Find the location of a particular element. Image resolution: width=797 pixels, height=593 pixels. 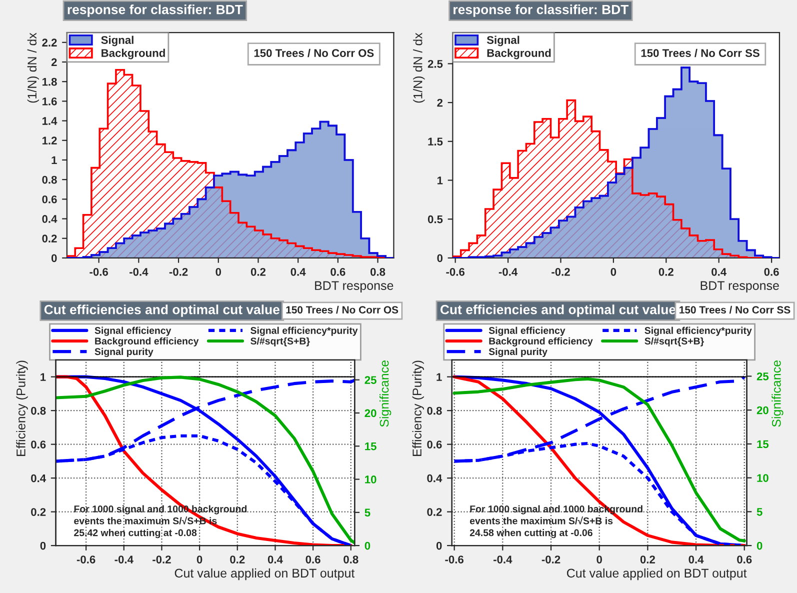

y-tick-label: 0.5 is located at coordinates (435, 219).